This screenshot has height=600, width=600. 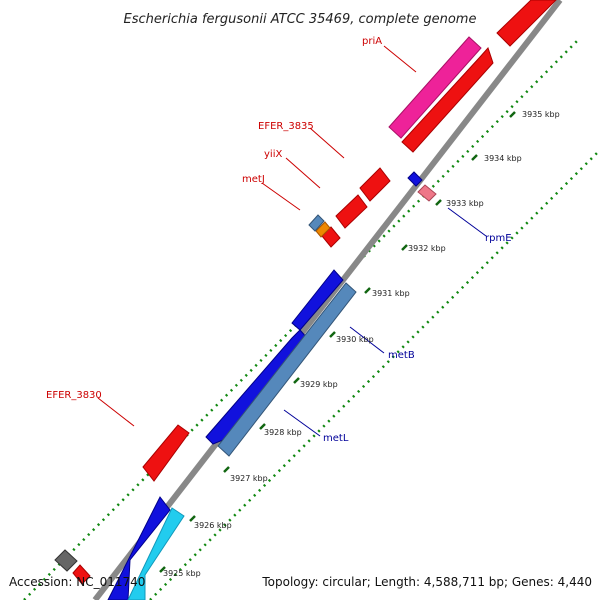 I want to click on gene-feature-pink, so click(x=427, y=193).